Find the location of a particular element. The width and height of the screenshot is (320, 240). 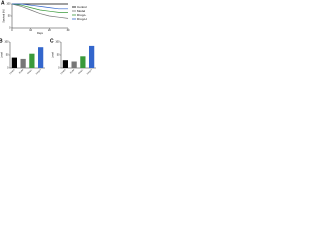

legend-label: Model is located at coordinates (81, 11).